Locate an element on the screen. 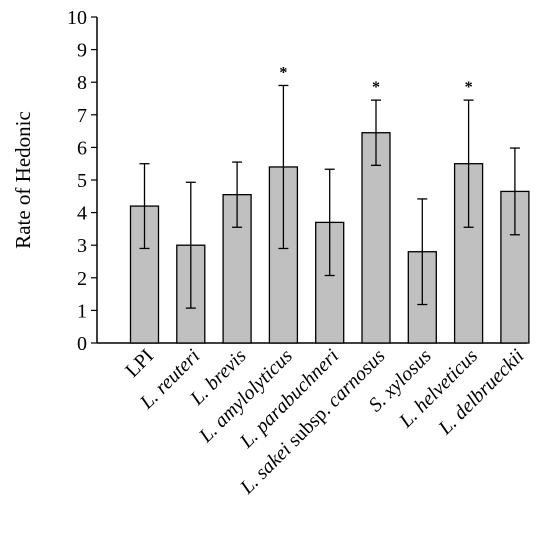 The image size is (550, 544). y-tick-label: 5 is located at coordinates (82, 181).